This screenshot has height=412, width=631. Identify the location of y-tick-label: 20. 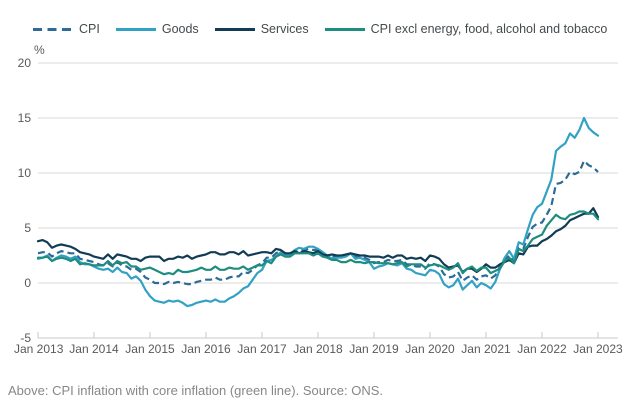
(25, 63).